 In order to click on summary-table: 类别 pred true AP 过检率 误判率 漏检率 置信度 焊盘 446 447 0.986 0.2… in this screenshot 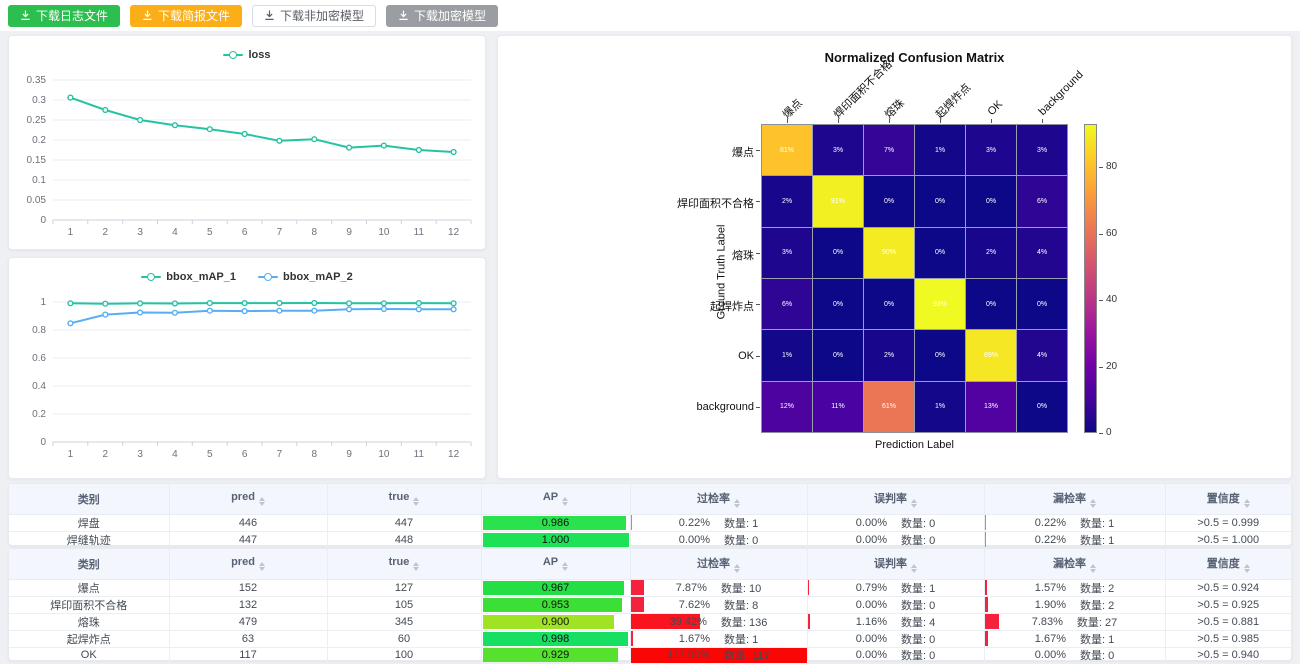, I will do `click(650, 516)`.